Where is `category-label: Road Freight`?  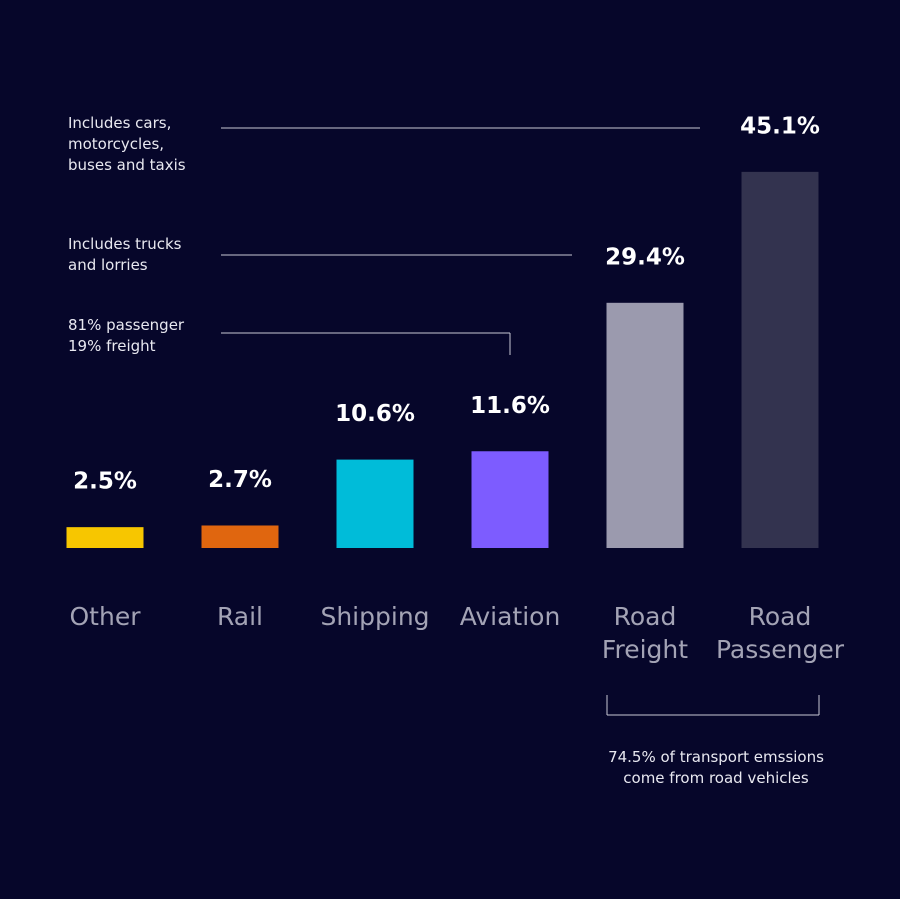 category-label: Road Freight is located at coordinates (645, 633).